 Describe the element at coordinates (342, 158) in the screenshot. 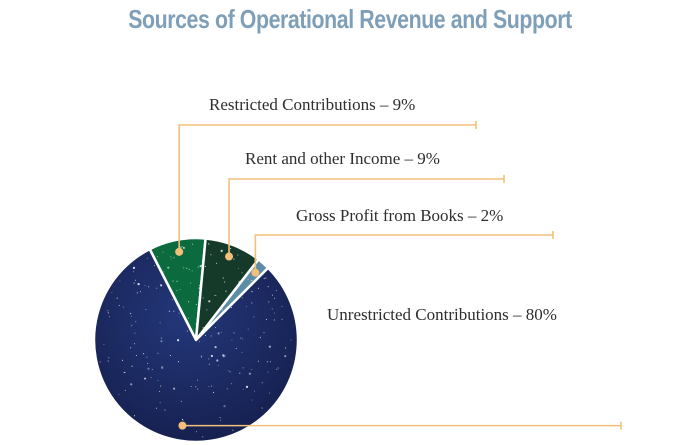

I see `slice-label-rent-and-other-income: Rent and other Income – 9%` at that location.